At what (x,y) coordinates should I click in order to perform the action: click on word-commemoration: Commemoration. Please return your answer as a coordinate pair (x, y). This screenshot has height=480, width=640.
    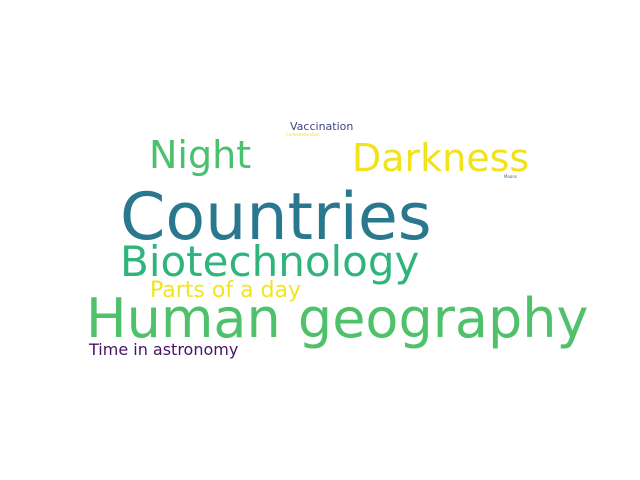
    Looking at the image, I should click on (303, 134).